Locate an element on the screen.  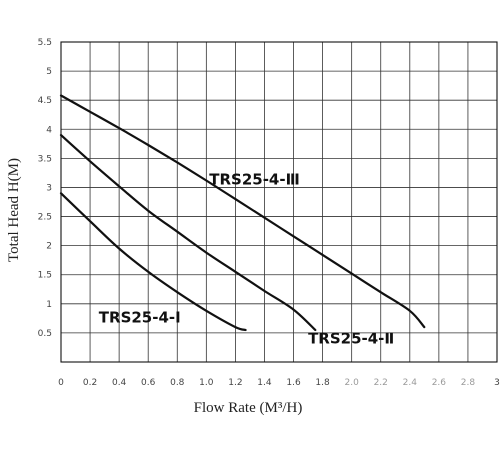
y-axis-title: Total Head H(M) is located at coordinates (14, 210).